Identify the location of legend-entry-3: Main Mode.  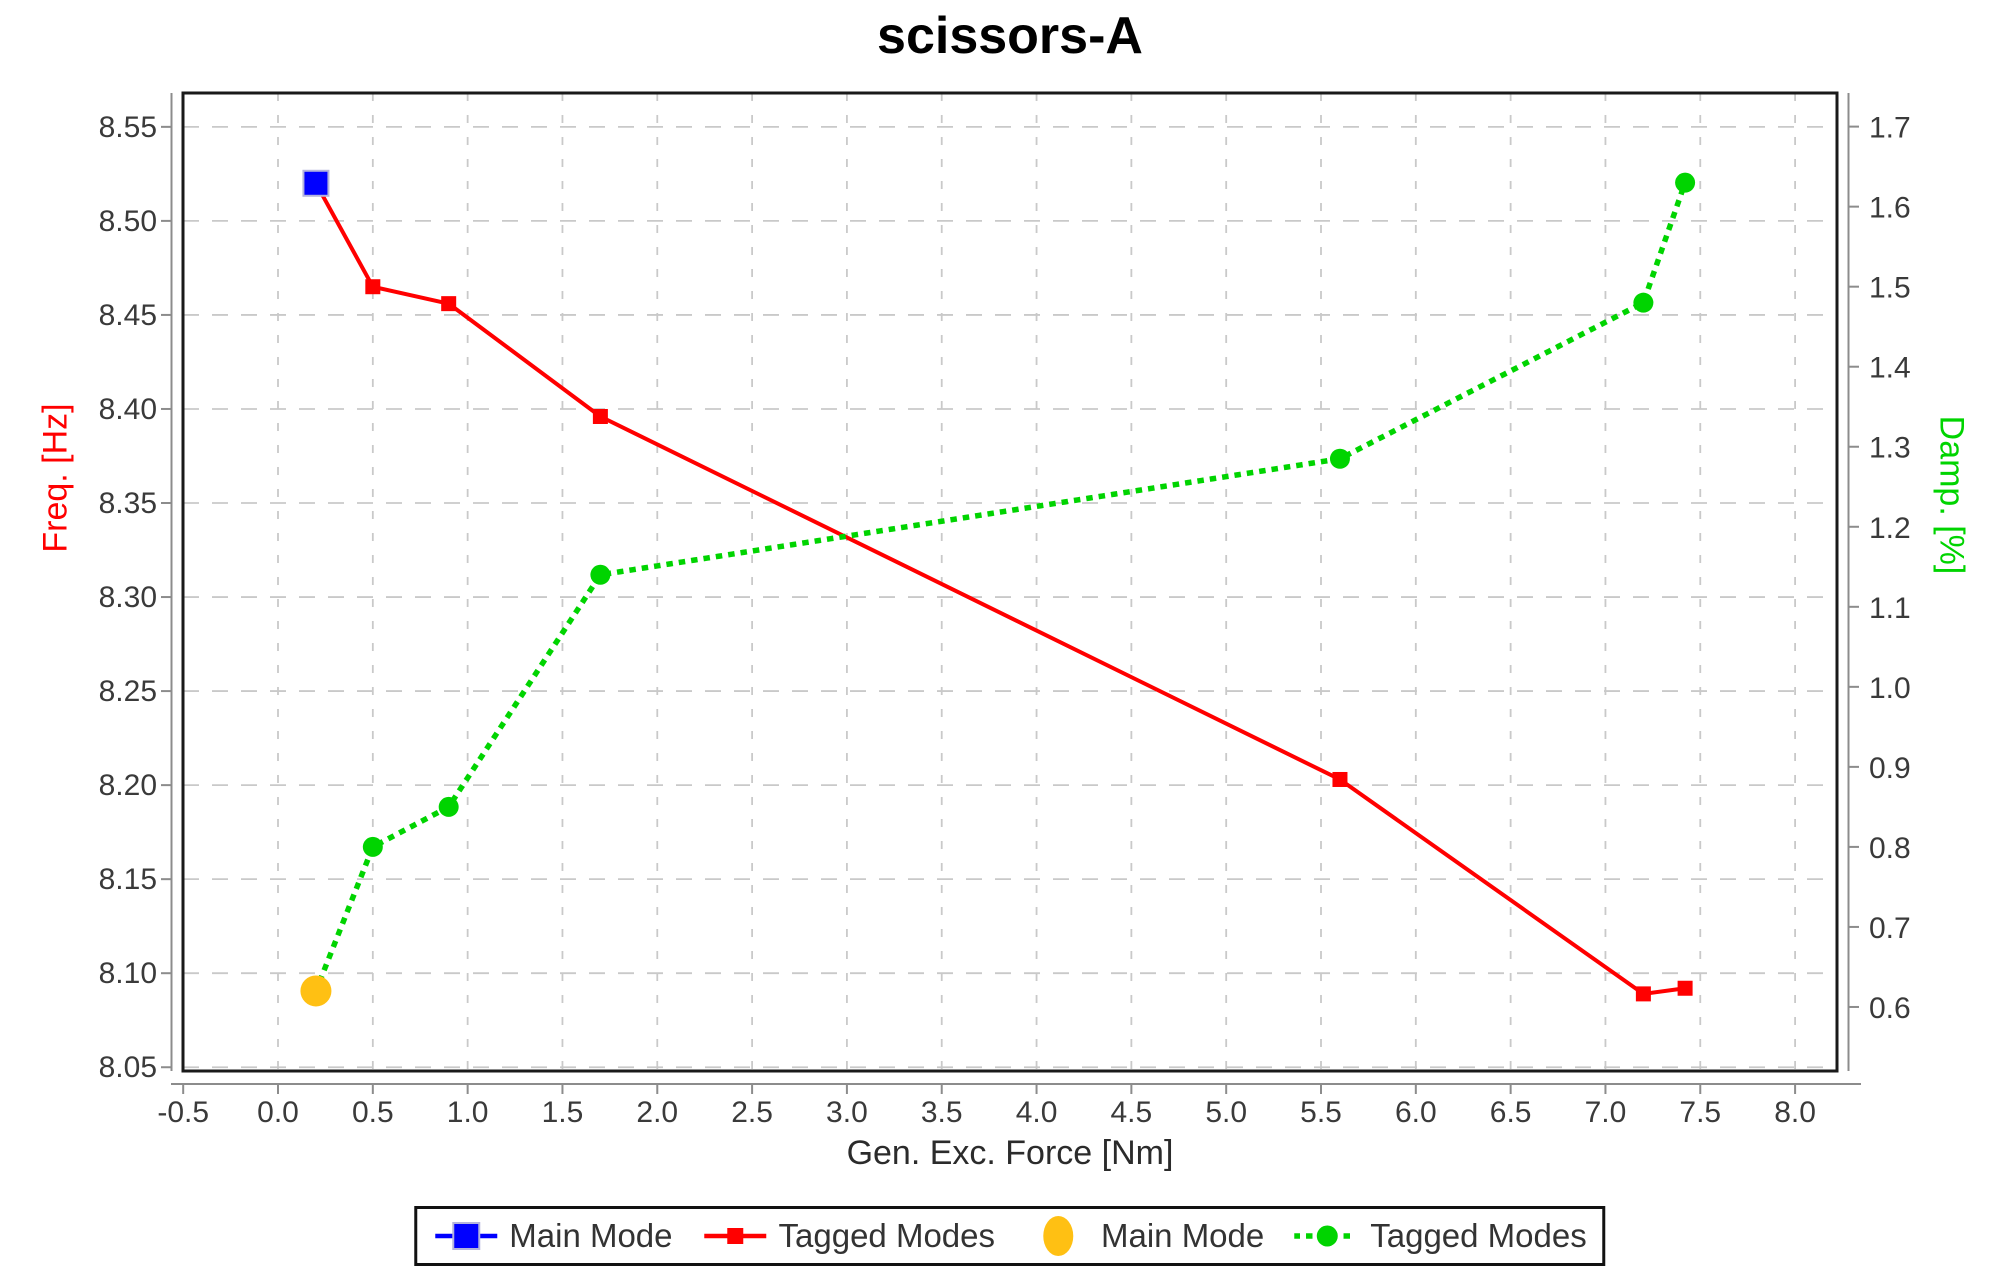
(1144, 1236).